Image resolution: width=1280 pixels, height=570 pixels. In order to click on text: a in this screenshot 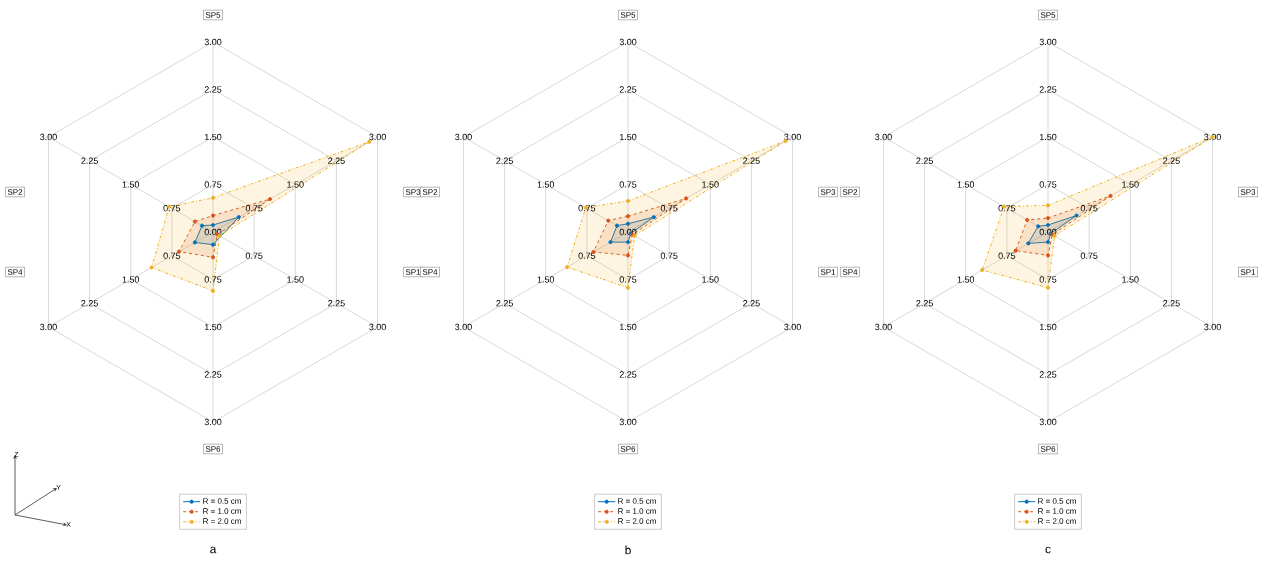, I will do `click(213, 550)`.